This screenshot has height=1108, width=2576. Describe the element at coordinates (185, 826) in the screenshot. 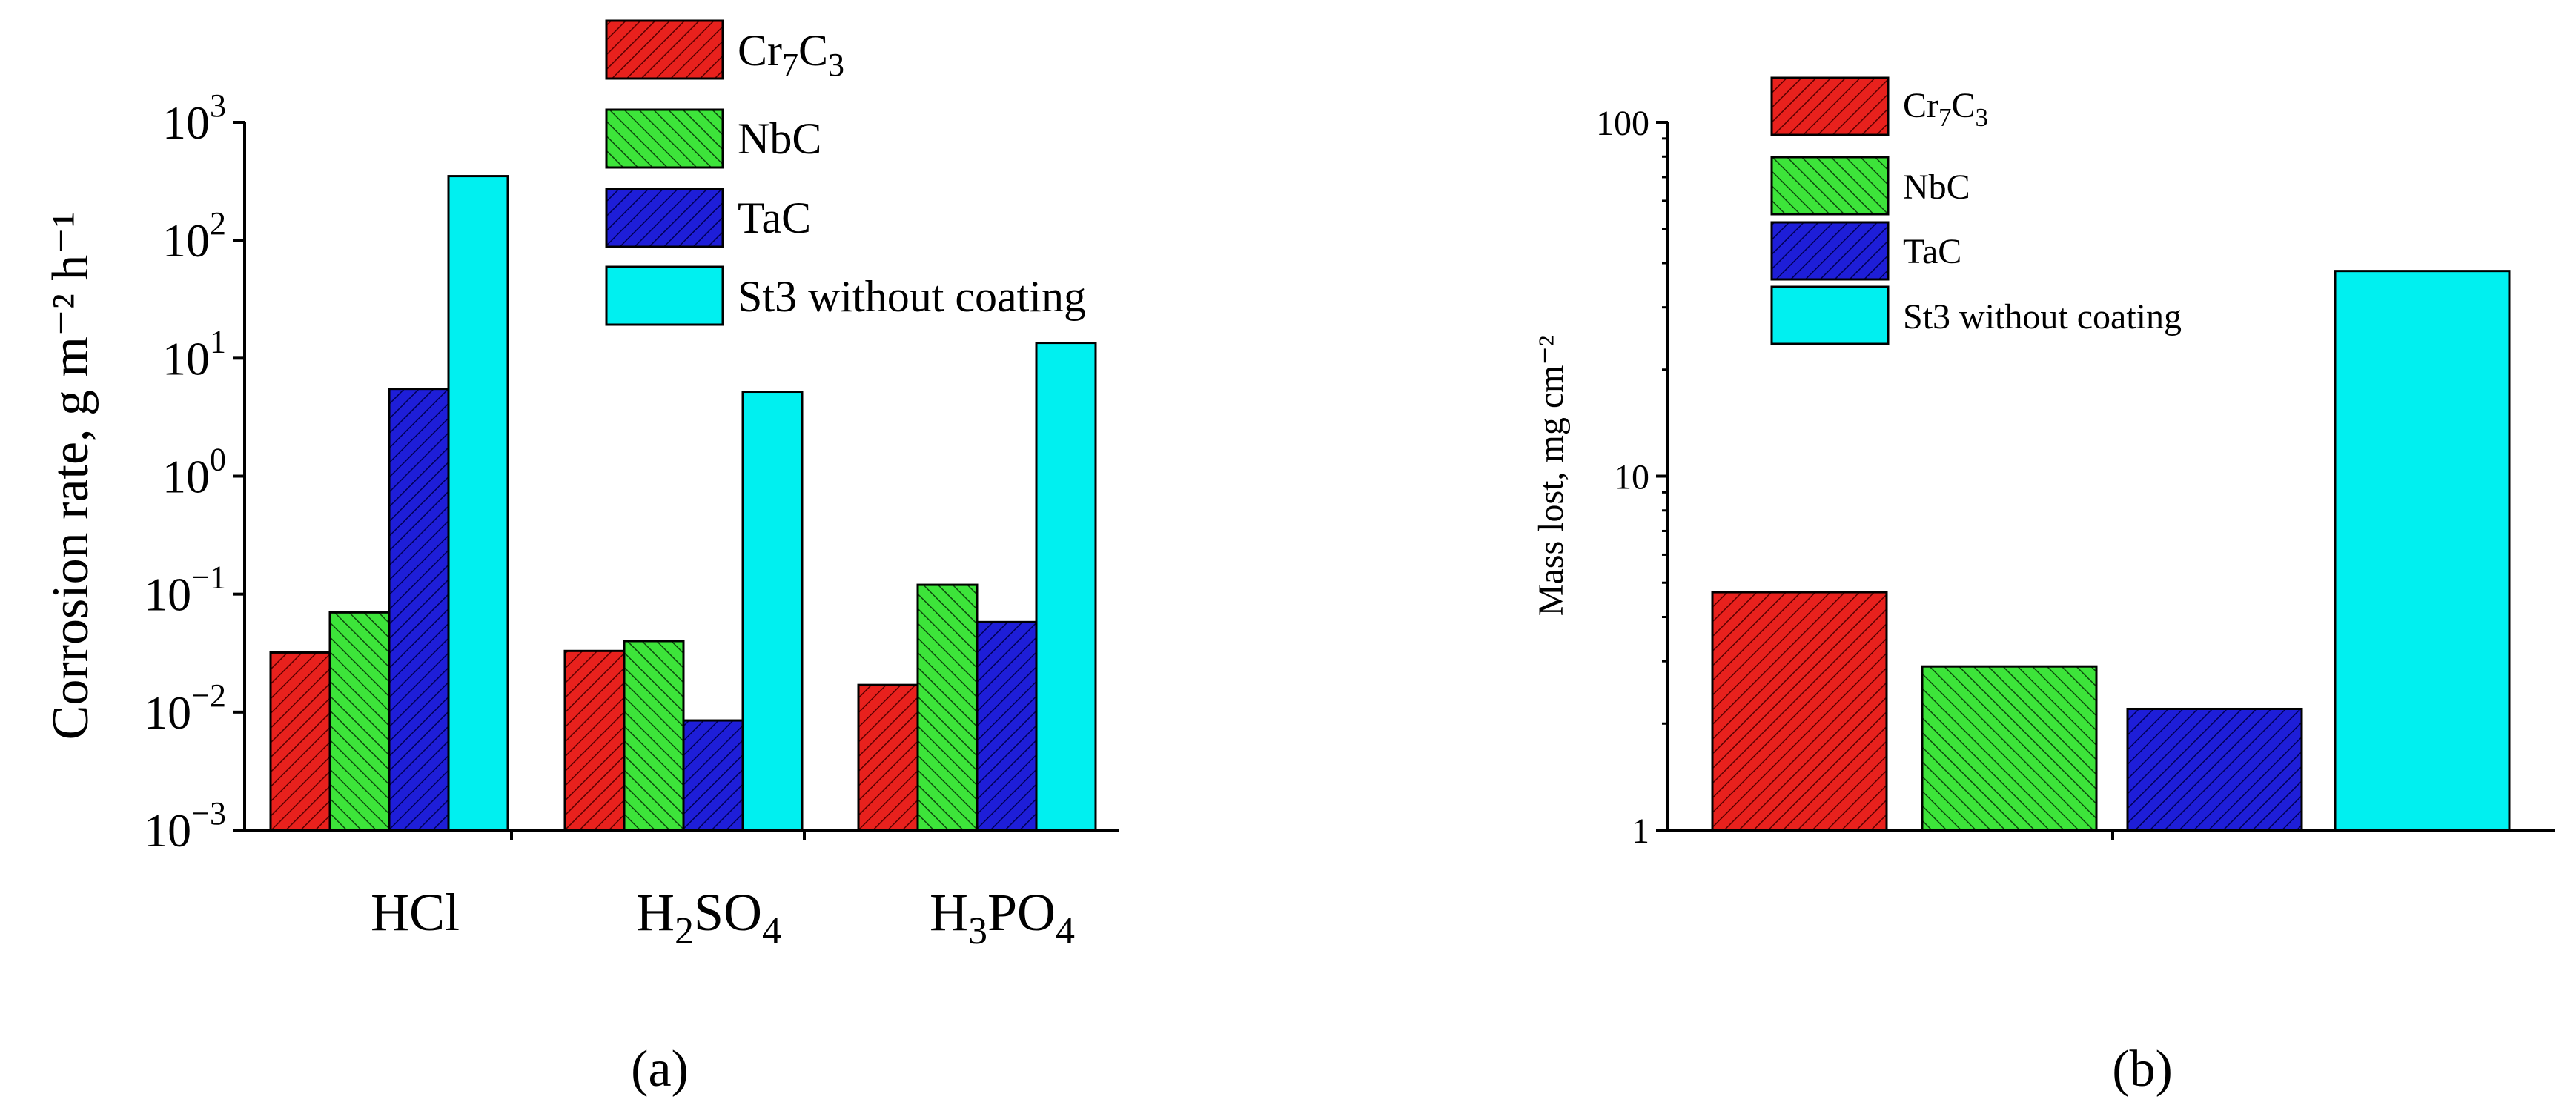

I see `chart-a-y-tick-label: 10⁻³` at that location.